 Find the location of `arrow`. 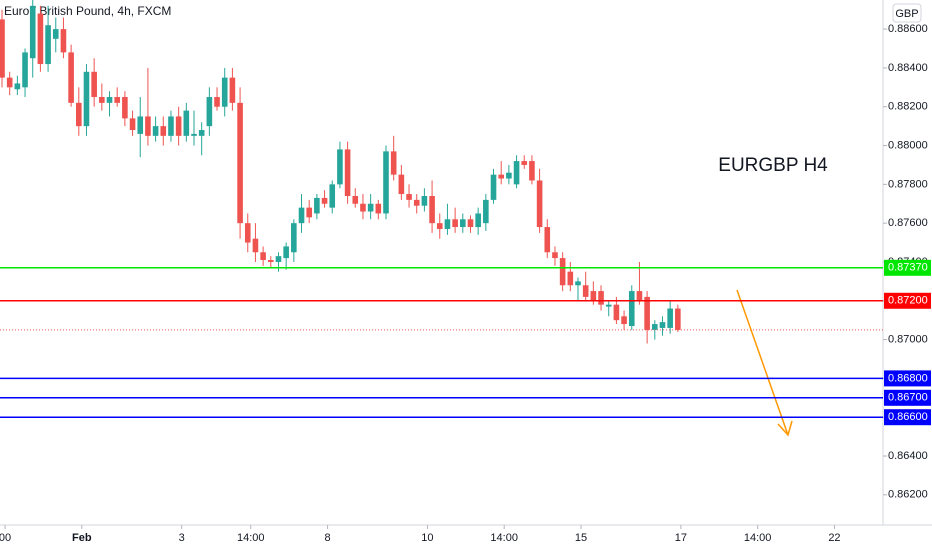

arrow is located at coordinates (764, 363).